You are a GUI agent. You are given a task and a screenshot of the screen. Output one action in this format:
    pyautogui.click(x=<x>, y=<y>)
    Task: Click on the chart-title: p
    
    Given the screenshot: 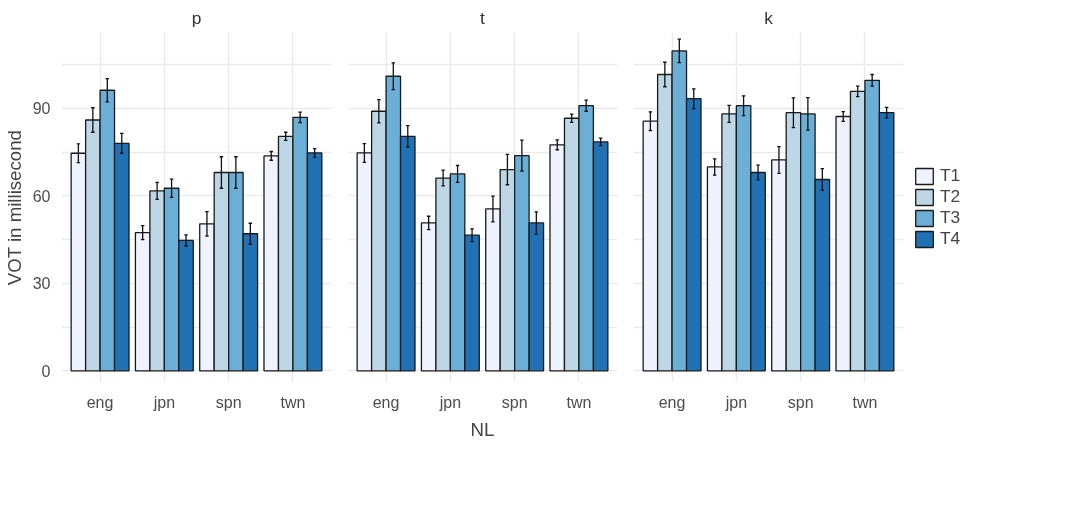 What is the action you would take?
    pyautogui.click(x=196, y=17)
    